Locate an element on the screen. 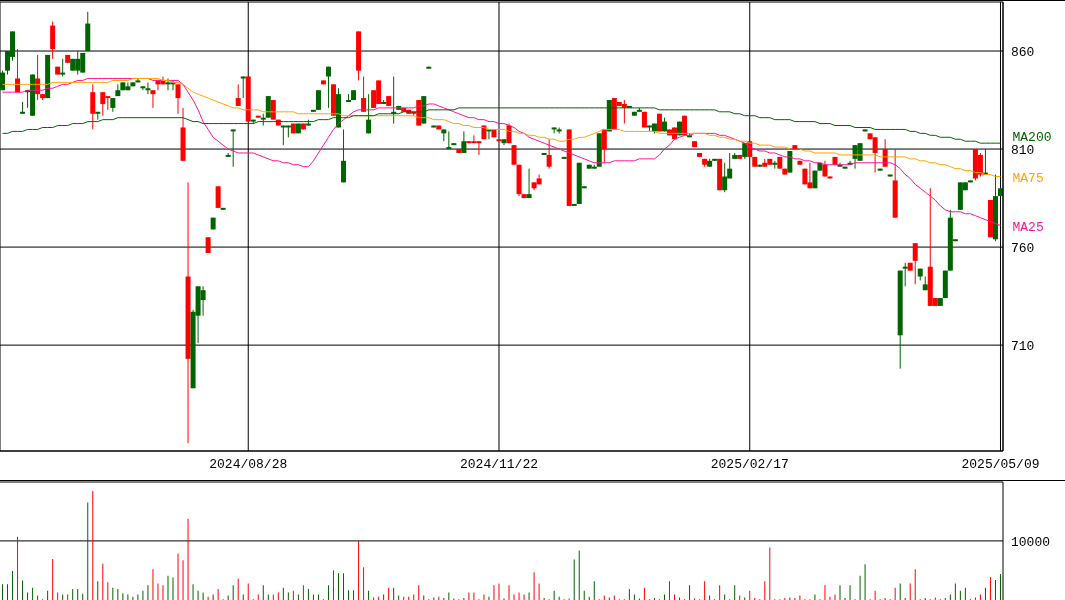 This screenshot has width=1065, height=600. x-tick-label: 2024/08/28 is located at coordinates (248, 465).